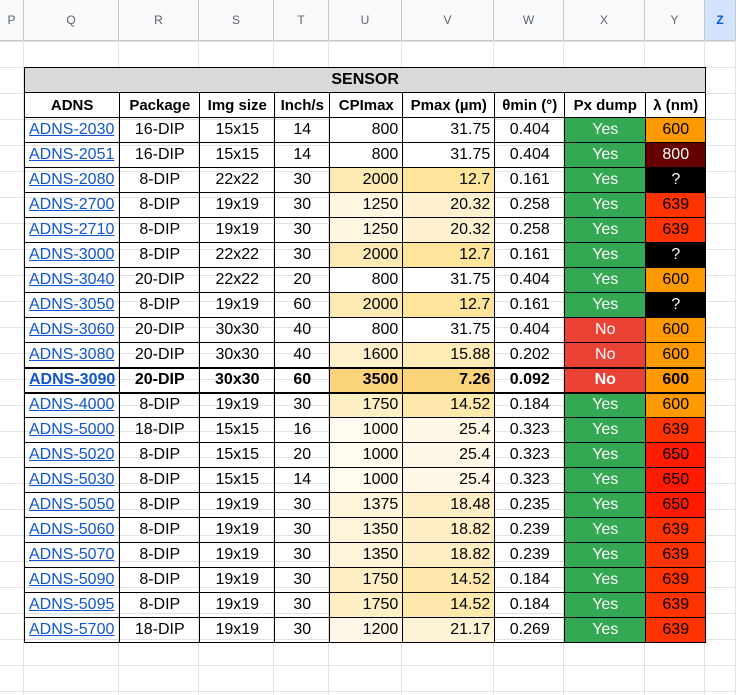 This screenshot has height=695, width=736. I want to click on column-header-u: U, so click(365, 20).